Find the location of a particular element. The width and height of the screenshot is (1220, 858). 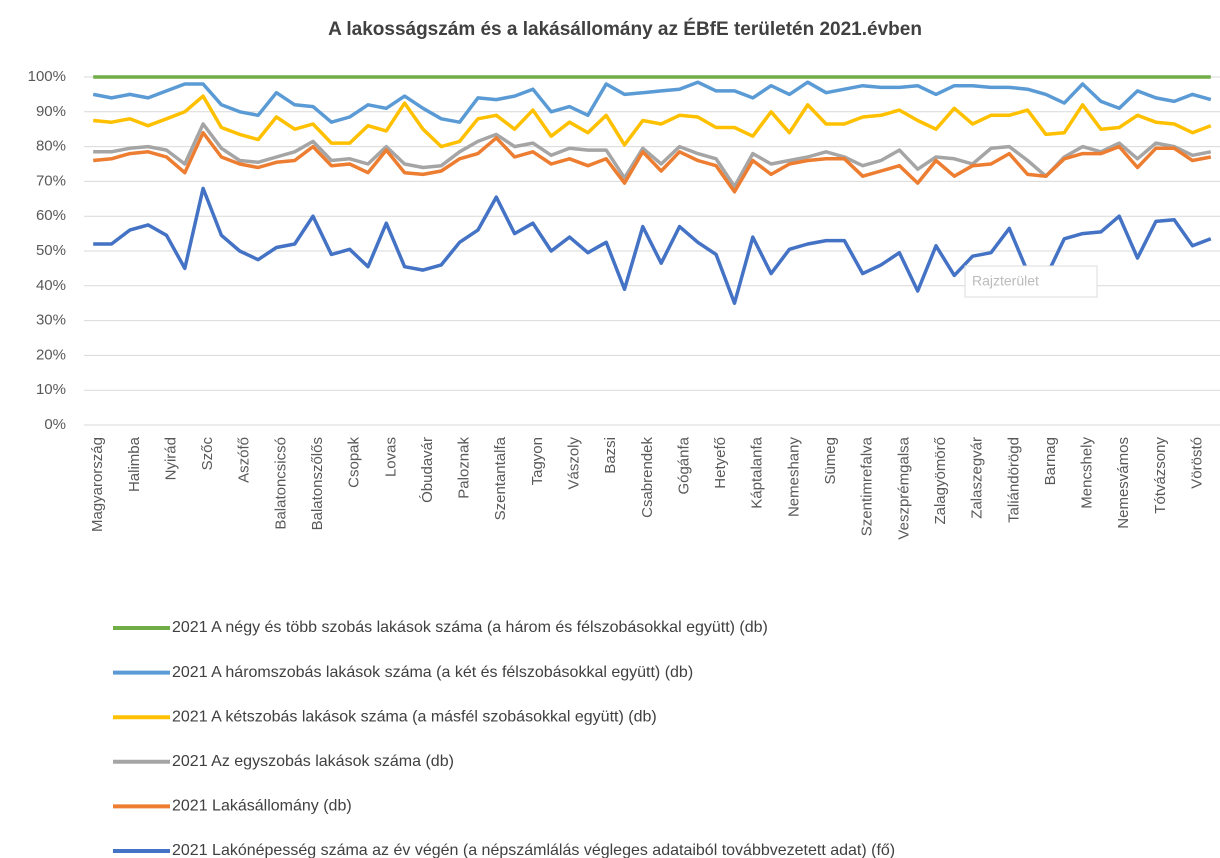

x-tick-label: Vászoly is located at coordinates (574, 463).